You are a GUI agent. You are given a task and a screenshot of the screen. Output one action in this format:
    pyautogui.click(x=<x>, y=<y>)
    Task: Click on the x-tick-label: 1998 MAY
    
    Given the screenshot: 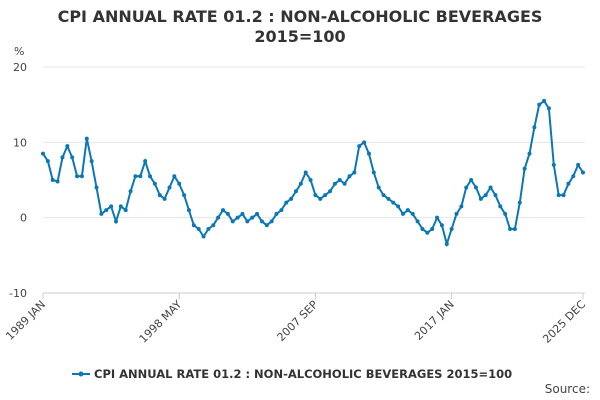 What is the action you would take?
    pyautogui.click(x=161, y=322)
    